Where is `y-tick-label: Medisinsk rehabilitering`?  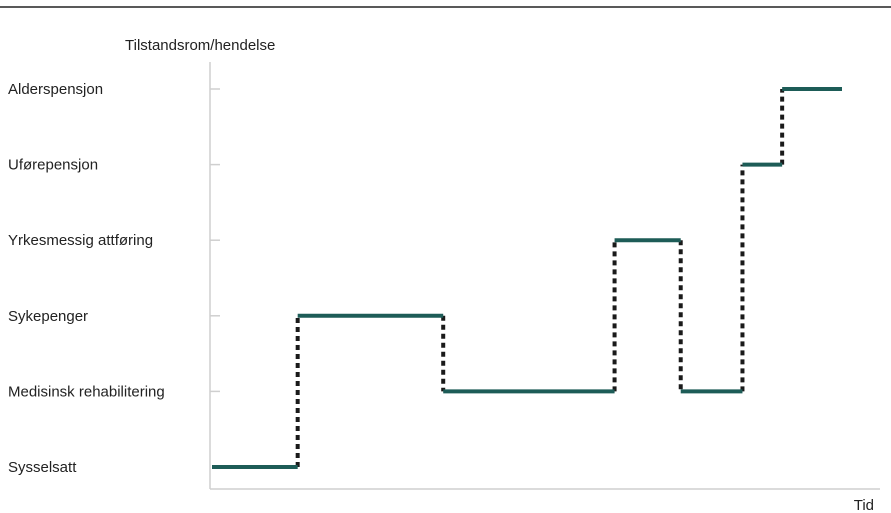 y-tick-label: Medisinsk rehabilitering is located at coordinates (86, 391).